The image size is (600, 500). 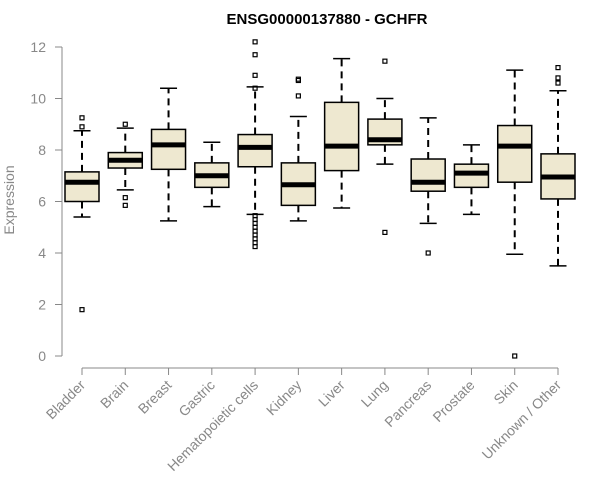 I want to click on chart-title: ENSG00000137880 - GCHFR, so click(x=327, y=19).